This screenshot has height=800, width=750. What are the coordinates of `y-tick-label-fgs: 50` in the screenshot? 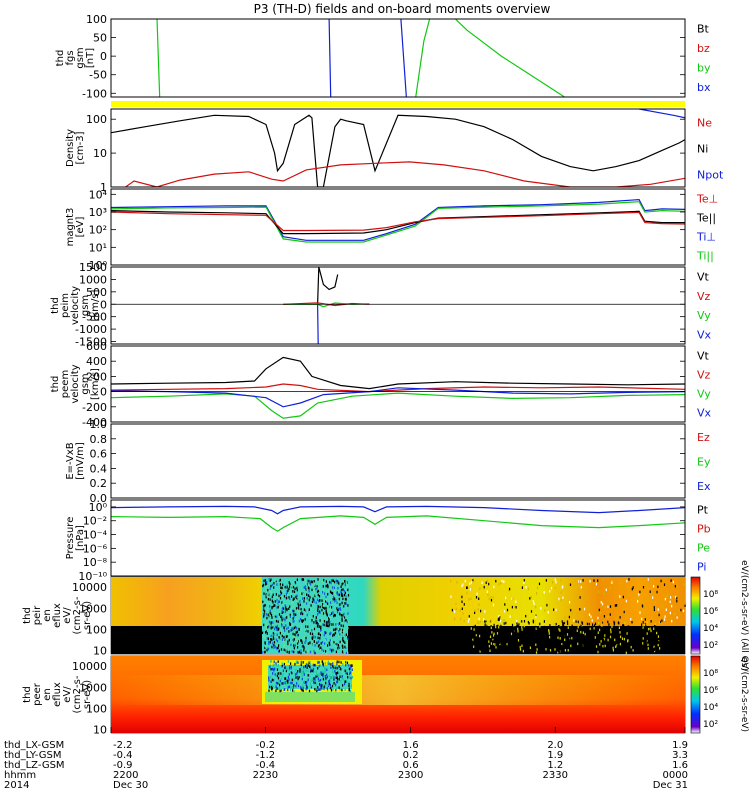 It's located at (100, 38).